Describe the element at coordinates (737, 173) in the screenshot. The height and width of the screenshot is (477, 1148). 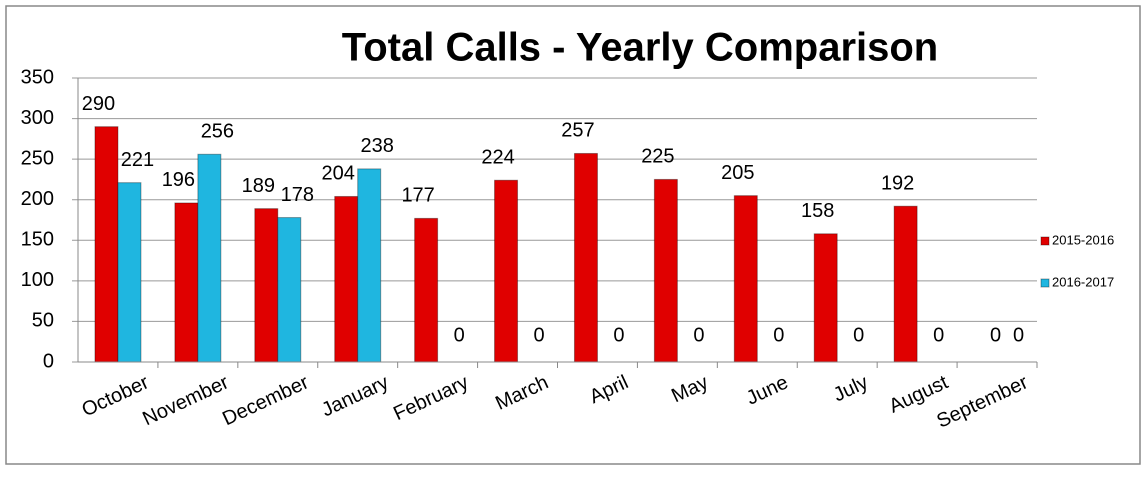
I see `data-label: 205` at that location.